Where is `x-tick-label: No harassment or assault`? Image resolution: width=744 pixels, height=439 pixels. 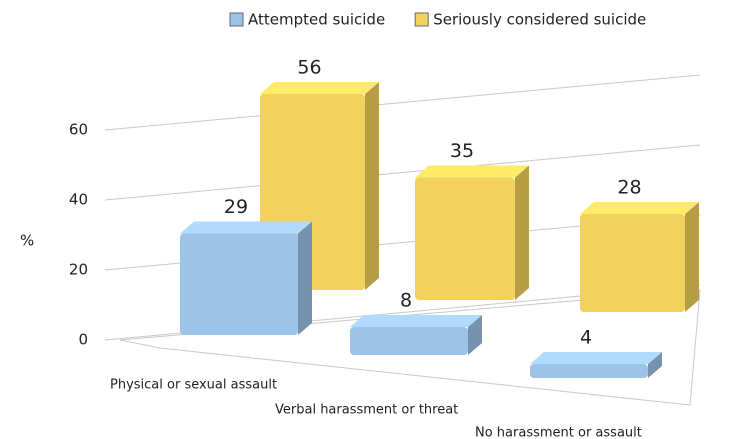
x-tick-label: No harassment or assault is located at coordinates (558, 432).